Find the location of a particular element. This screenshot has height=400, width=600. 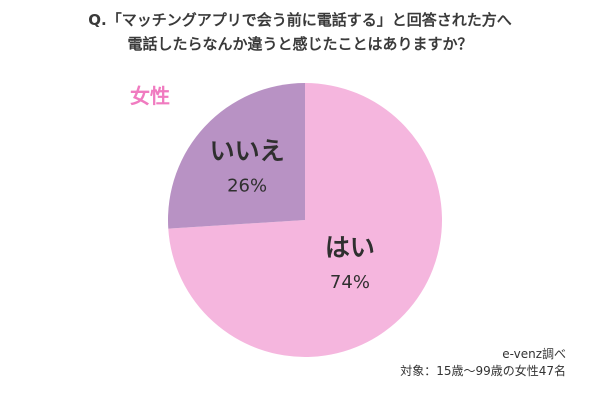

label-no-value: 26% is located at coordinates (247, 186).